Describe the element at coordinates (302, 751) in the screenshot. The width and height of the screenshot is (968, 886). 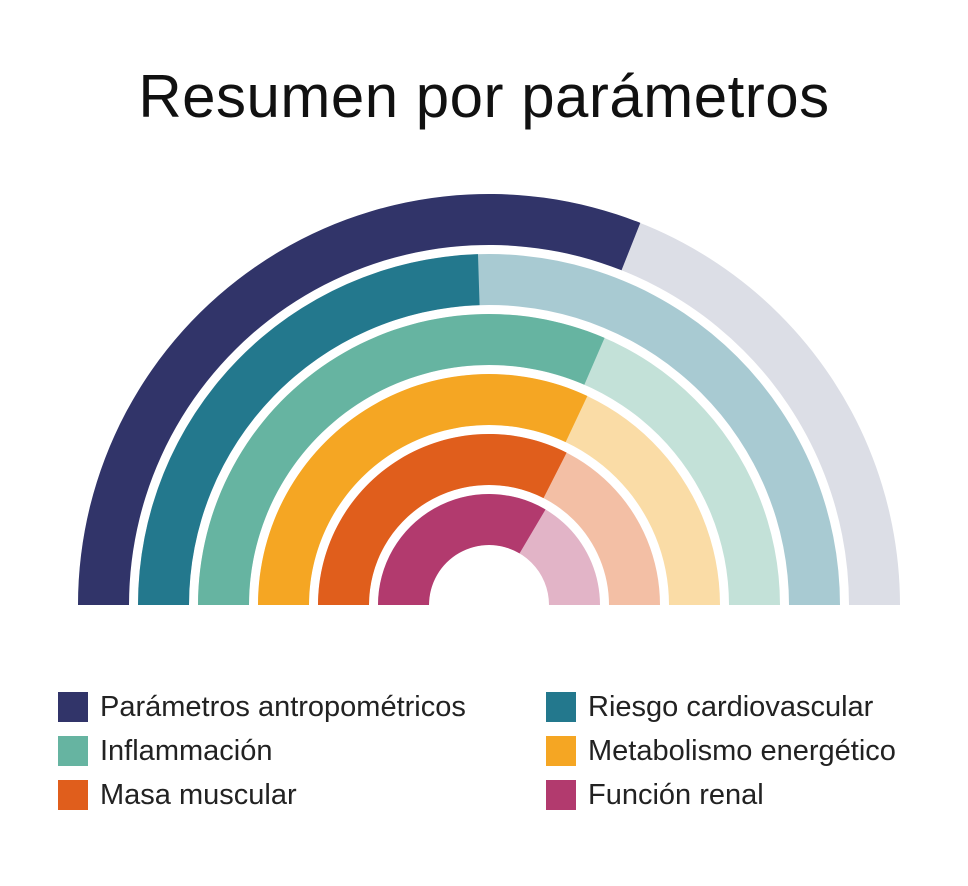
I see `legend-item-inflammacion: Inflammación` at that location.